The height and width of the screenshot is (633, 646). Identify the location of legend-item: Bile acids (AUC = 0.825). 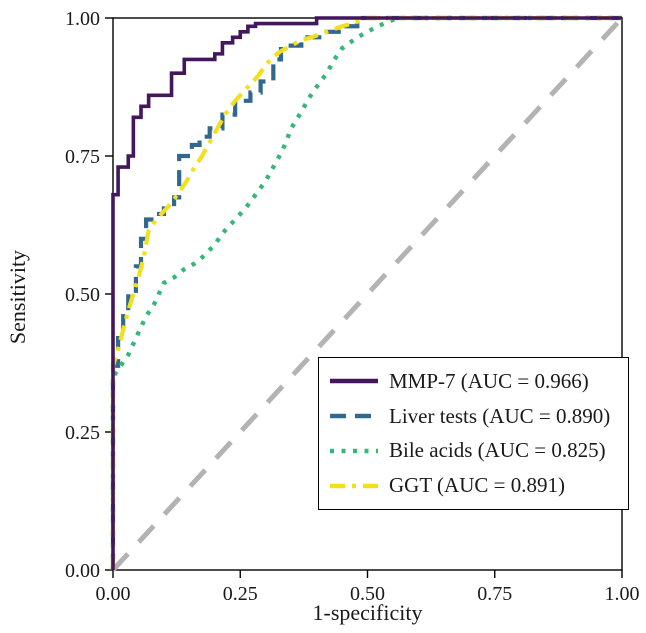
(473, 451).